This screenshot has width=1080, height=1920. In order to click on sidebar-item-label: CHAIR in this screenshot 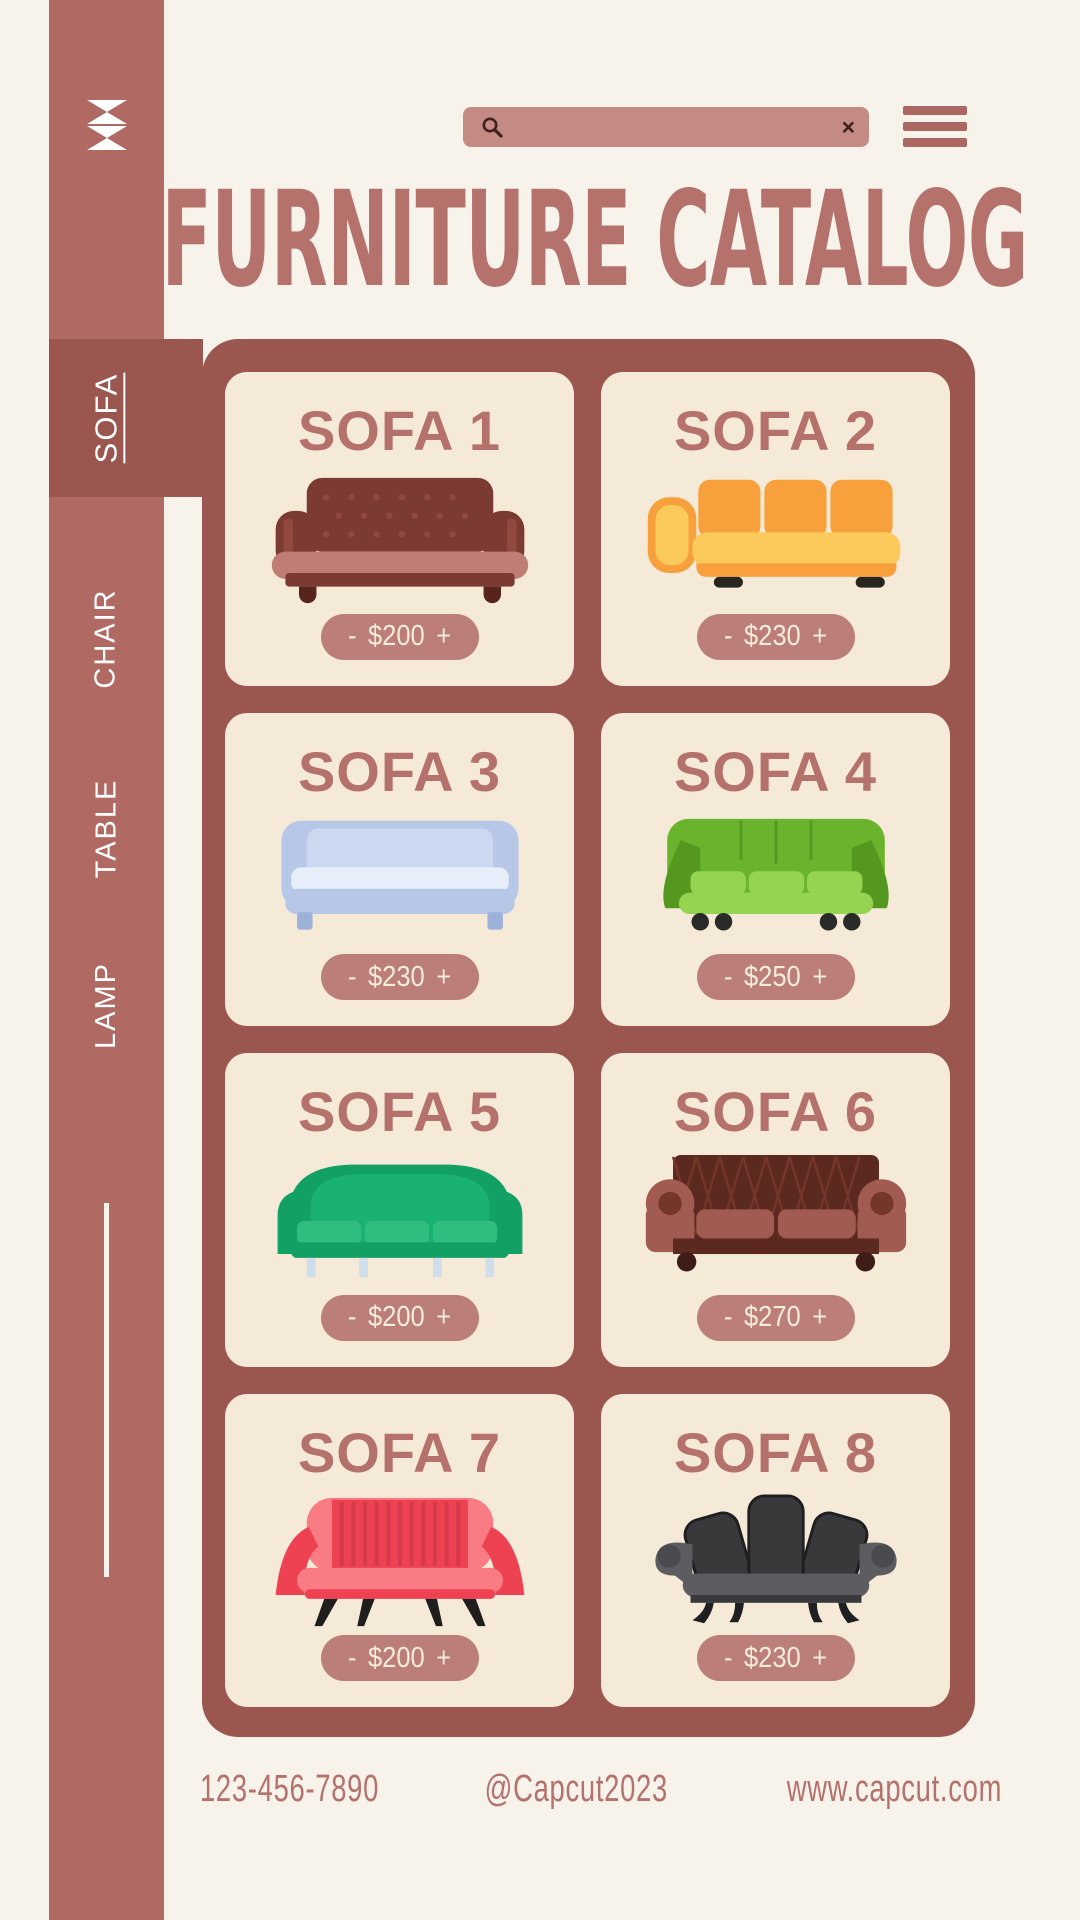, I will do `click(105, 638)`.